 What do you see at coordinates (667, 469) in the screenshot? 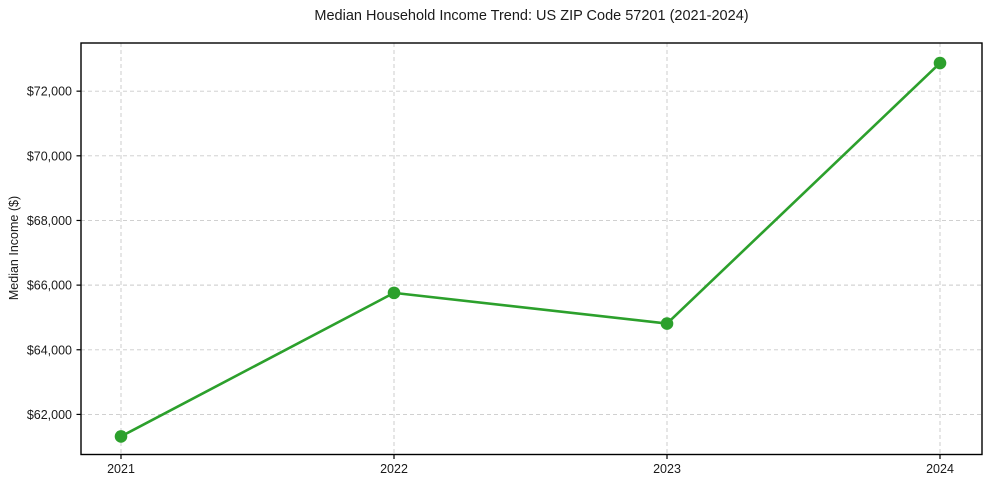
I see `x-tick-label: 2023` at bounding box center [667, 469].